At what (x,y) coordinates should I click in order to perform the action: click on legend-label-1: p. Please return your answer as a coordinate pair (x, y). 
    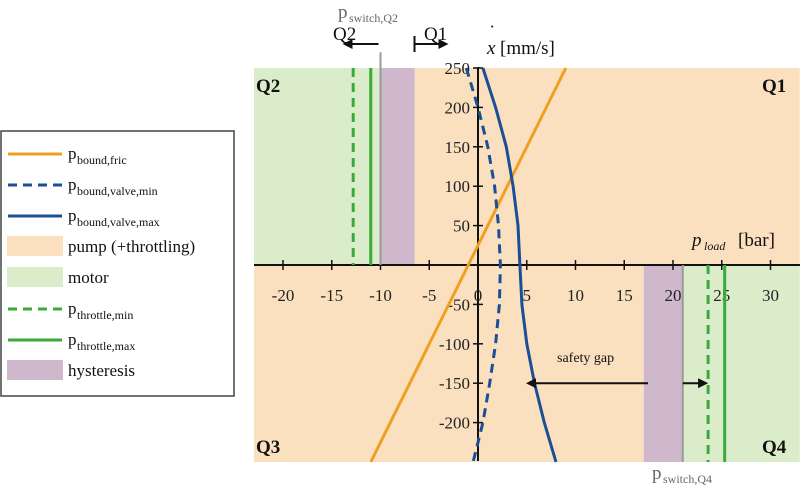
    Looking at the image, I should click on (72, 184).